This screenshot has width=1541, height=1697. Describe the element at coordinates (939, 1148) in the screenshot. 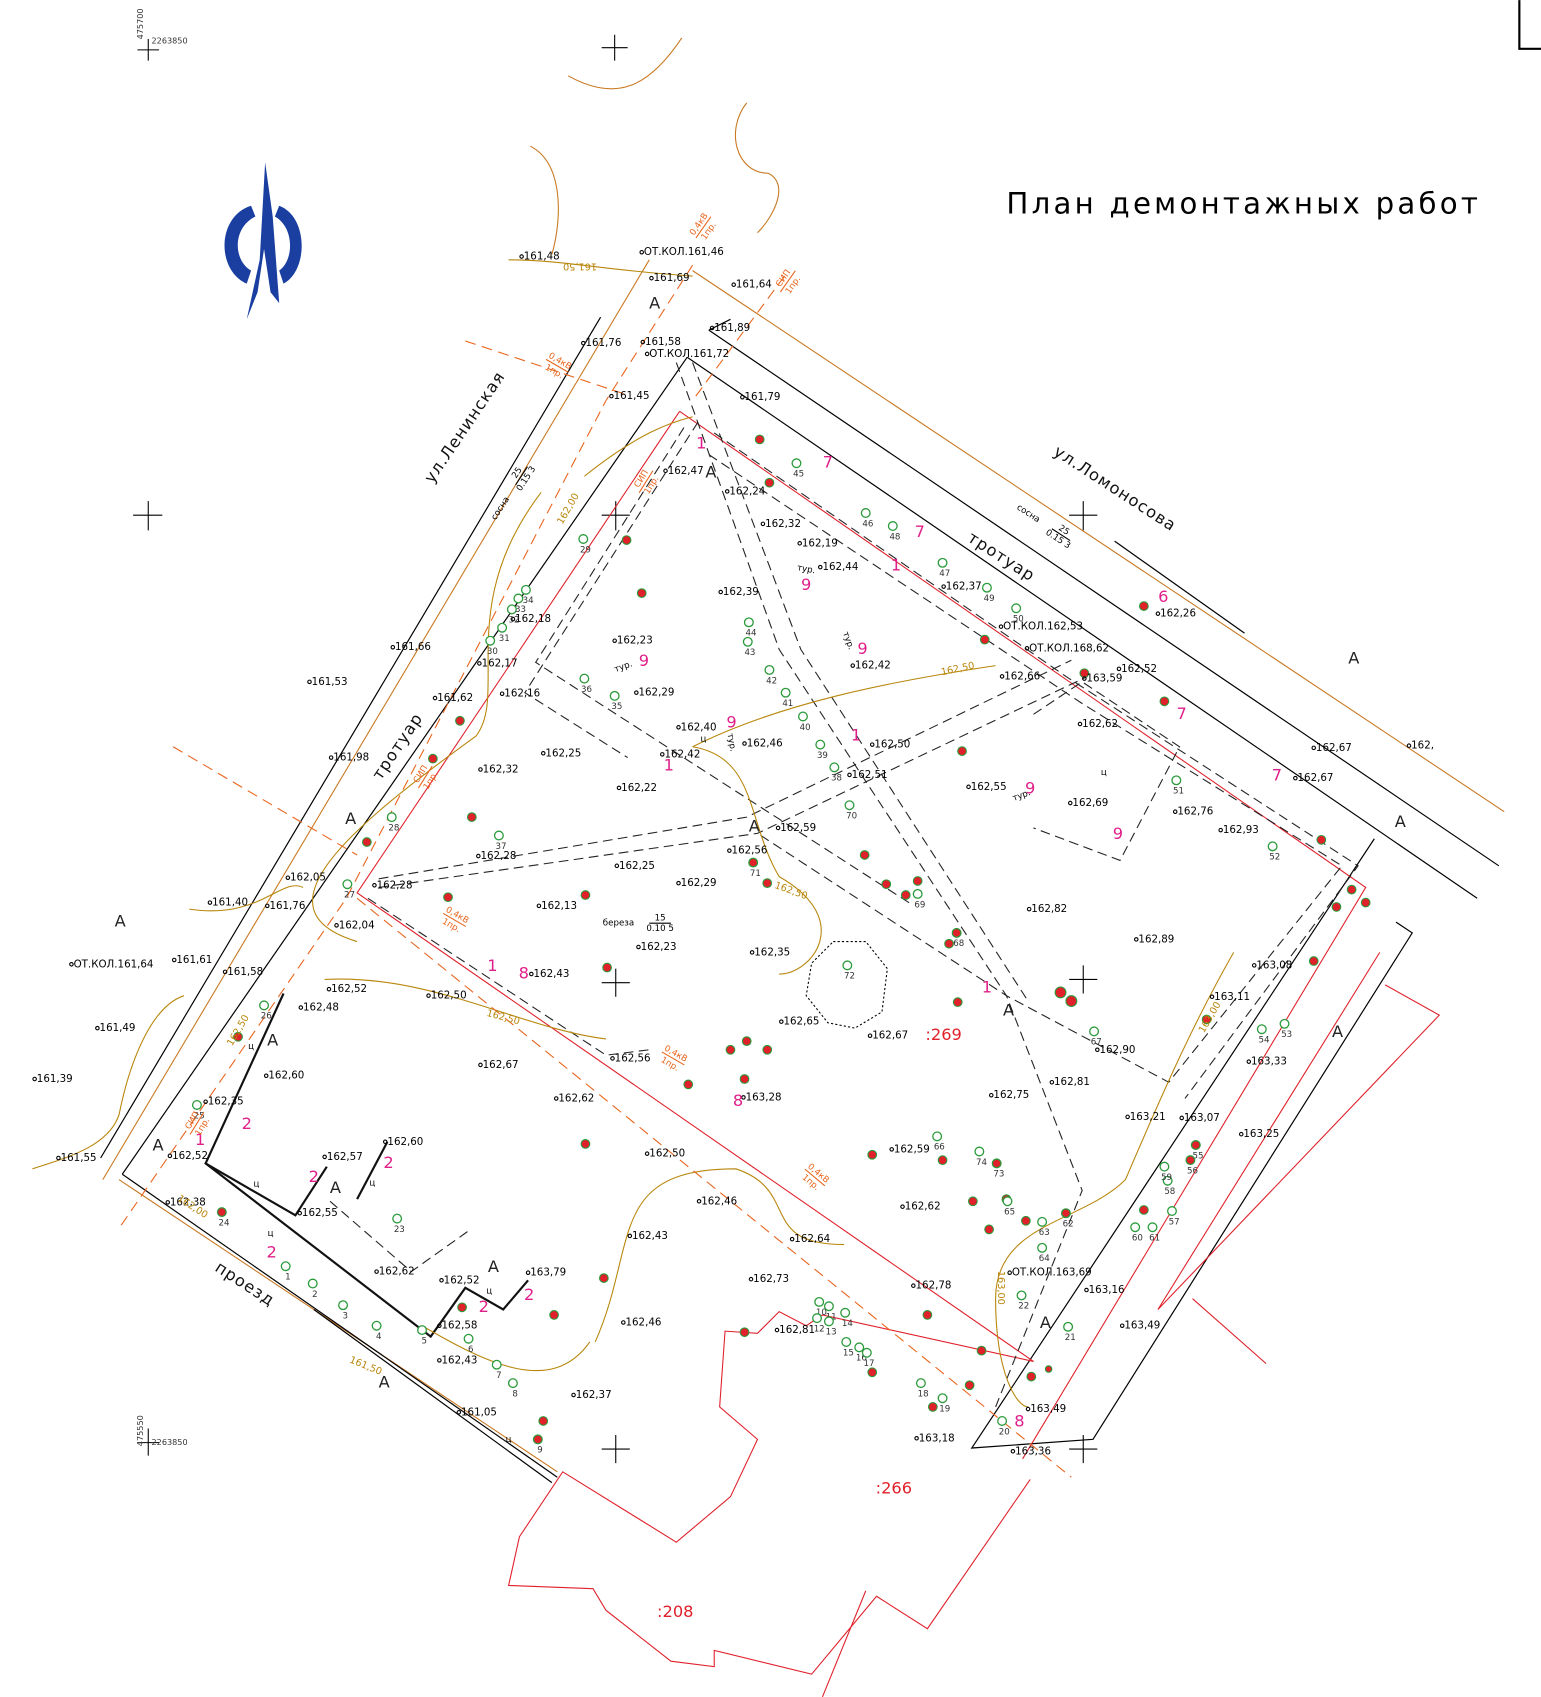

I see `tree-number: 66` at that location.